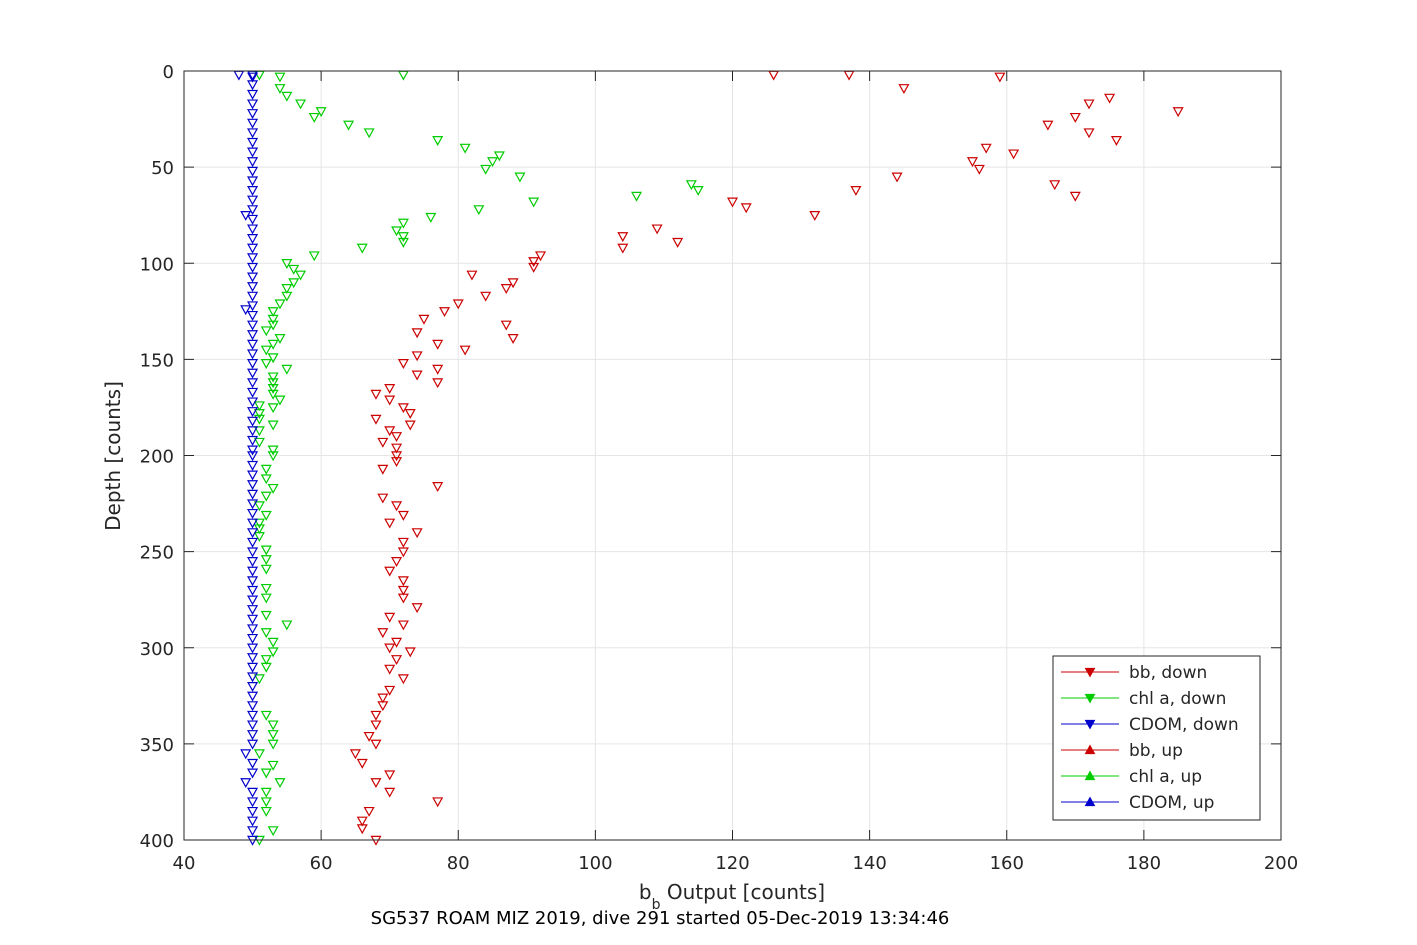  I want to click on x-tick-label: 140, so click(869, 863).